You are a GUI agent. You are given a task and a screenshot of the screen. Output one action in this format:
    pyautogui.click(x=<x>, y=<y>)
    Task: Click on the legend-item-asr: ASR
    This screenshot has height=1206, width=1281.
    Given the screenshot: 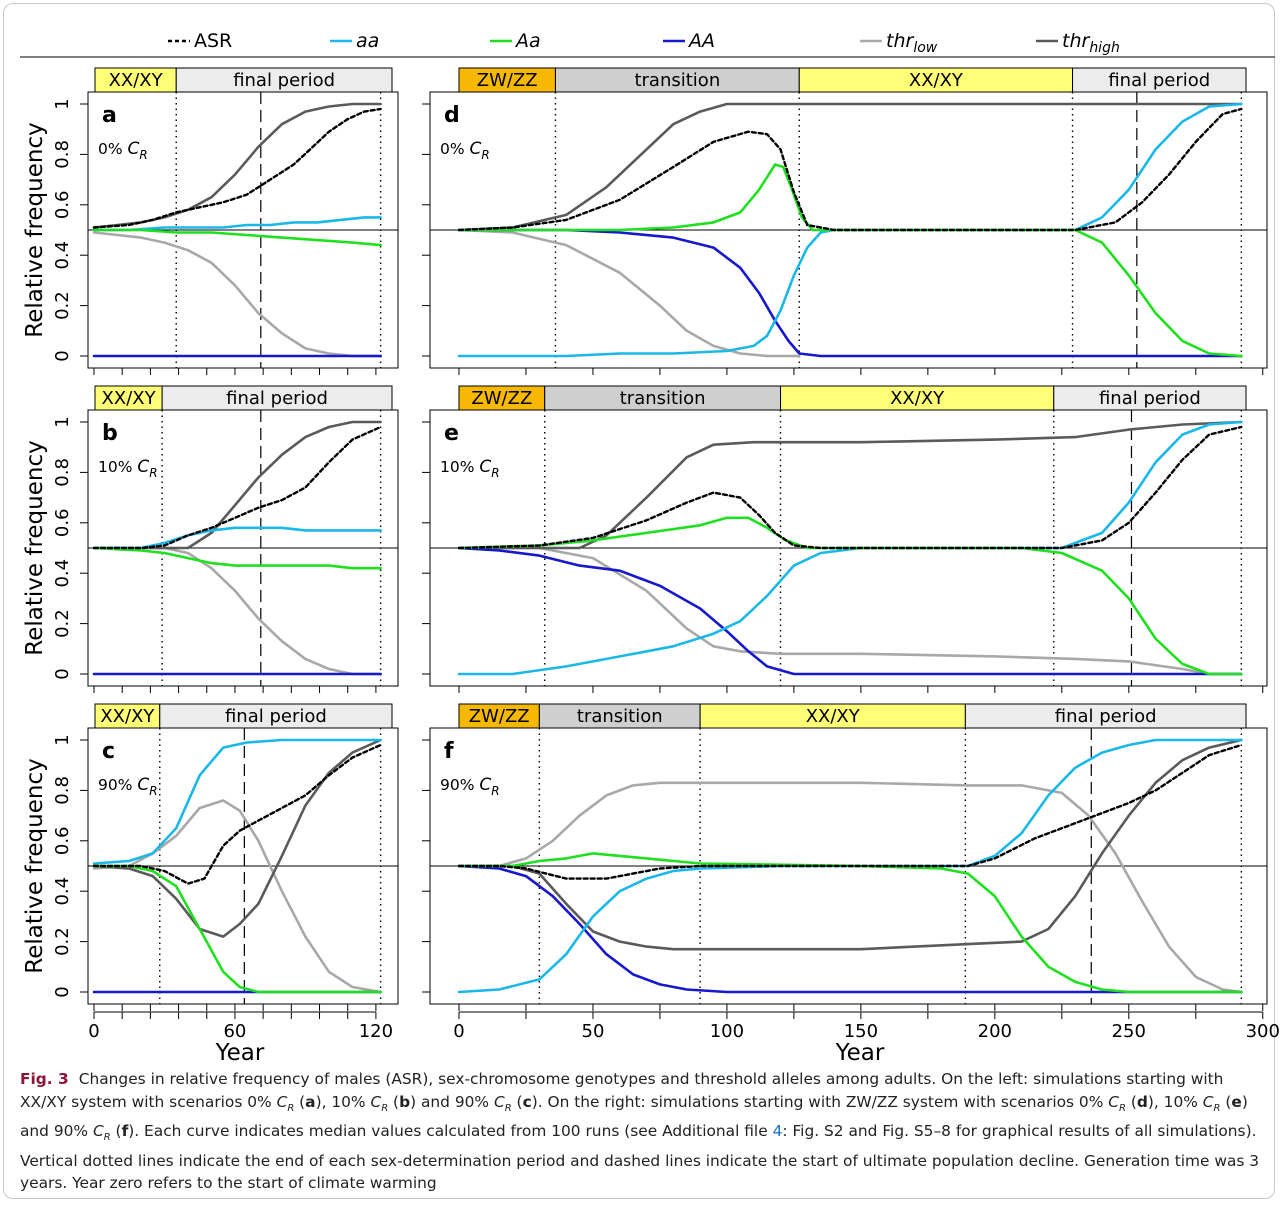 What is the action you would take?
    pyautogui.click(x=200, y=41)
    